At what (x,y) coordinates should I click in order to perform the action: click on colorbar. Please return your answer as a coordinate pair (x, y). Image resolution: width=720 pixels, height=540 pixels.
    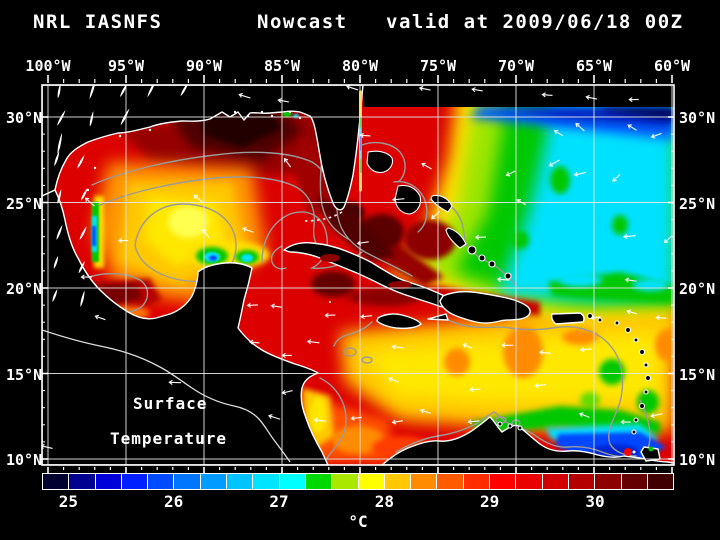
    Looking at the image, I should click on (358, 481).